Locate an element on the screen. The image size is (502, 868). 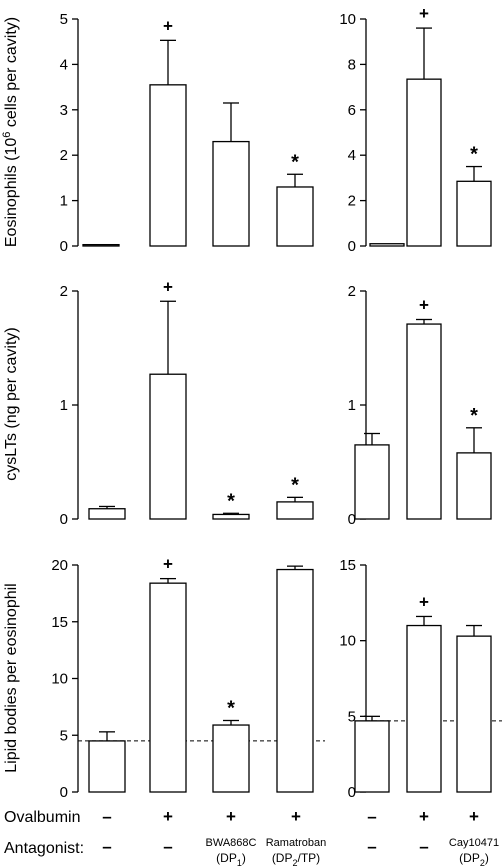
panel-top-right: 0 2 4 6 8 10 + * is located at coordinates (415, 129).